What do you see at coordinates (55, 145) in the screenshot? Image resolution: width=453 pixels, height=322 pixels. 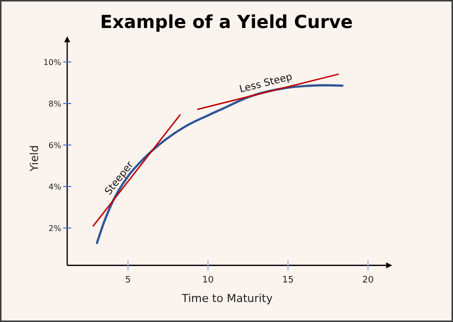 I see `y-tick-label: 6%` at bounding box center [55, 145].